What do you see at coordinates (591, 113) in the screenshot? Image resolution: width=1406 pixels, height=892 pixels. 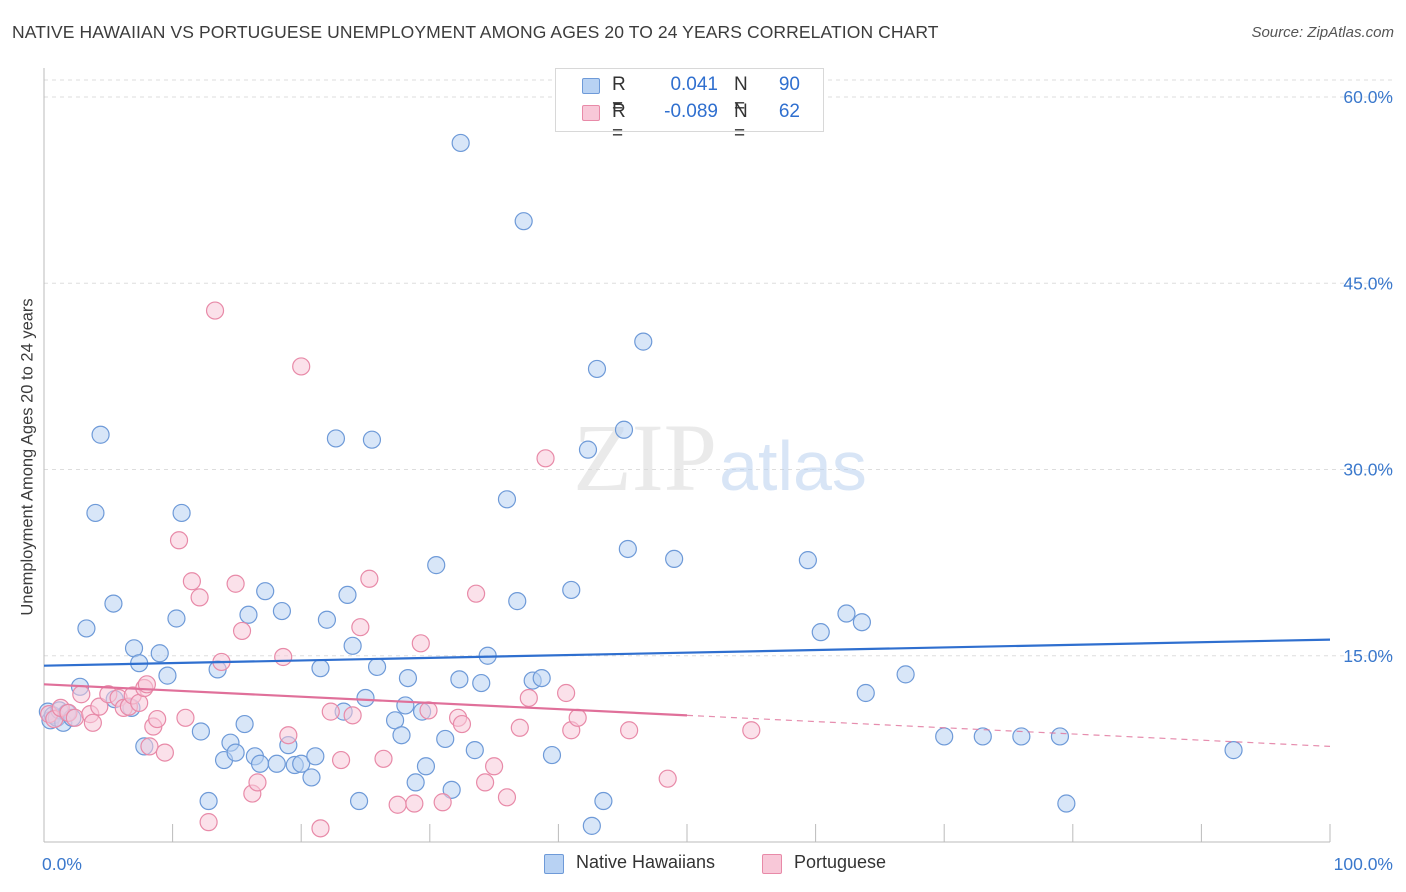 I see `portuguese-swatch` at bounding box center [591, 113].